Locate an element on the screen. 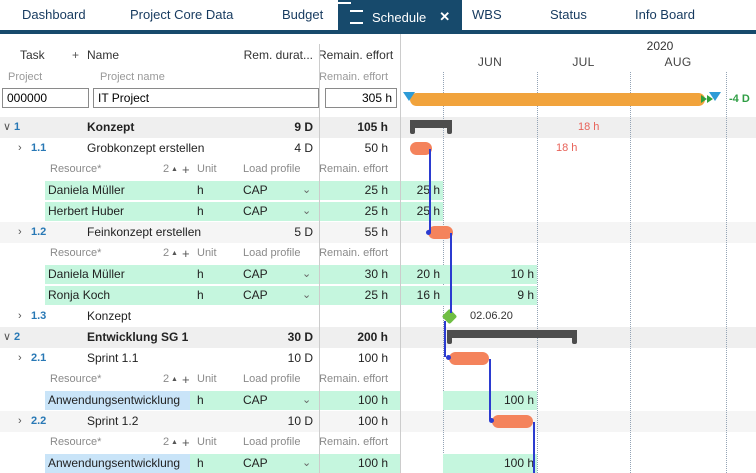 Image resolution: width=756 pixels, height=473 pixels. allocation-cell: 16 h is located at coordinates (421, 295).